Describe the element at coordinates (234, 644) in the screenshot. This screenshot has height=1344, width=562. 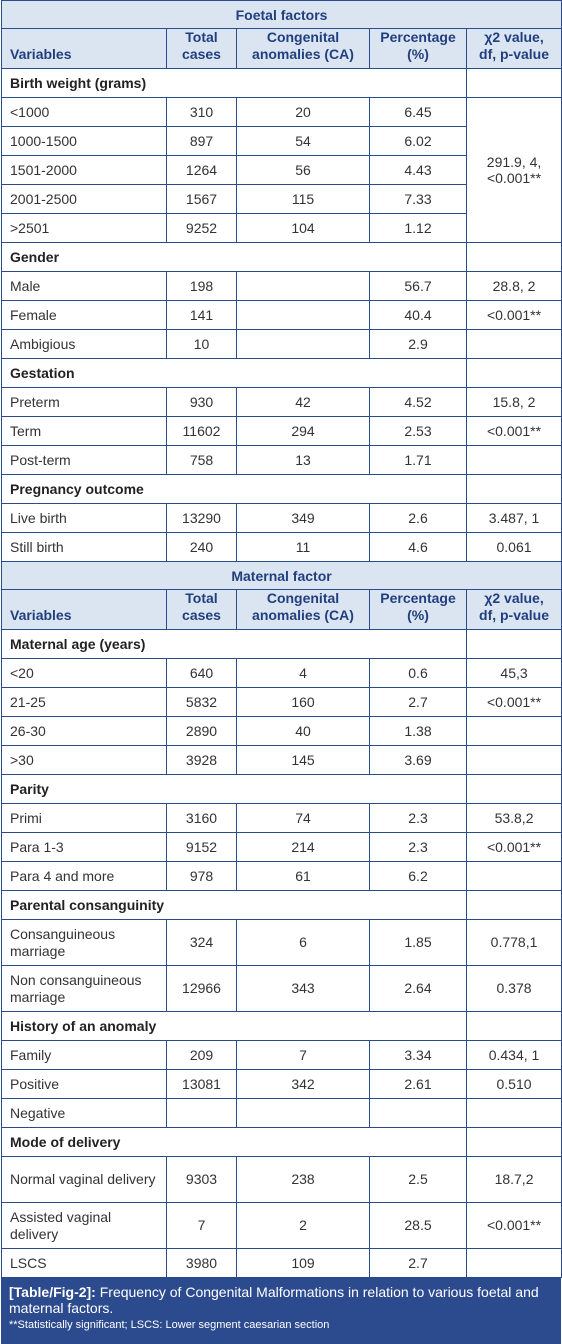
I see `group-name: Maternal age (years)` at that location.